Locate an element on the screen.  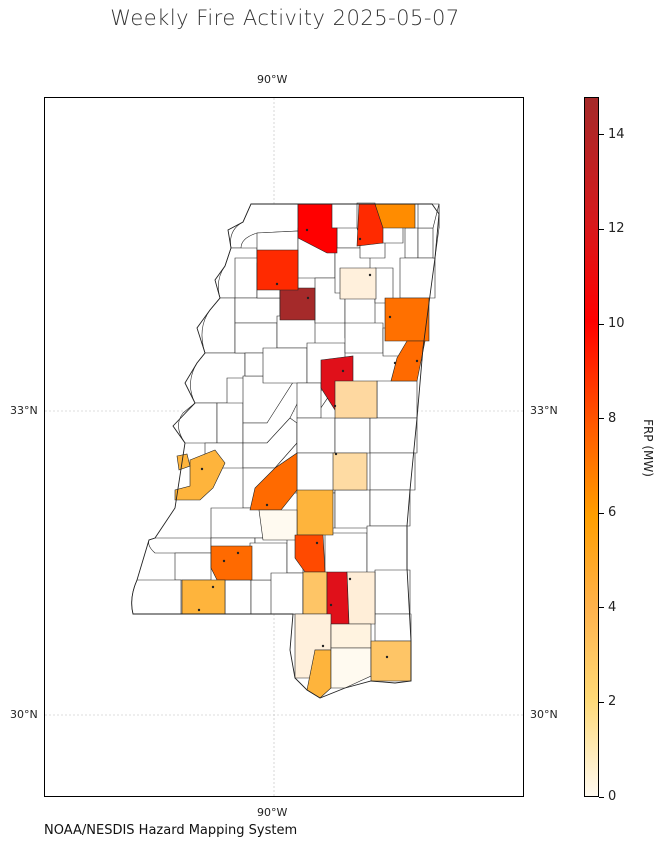
colorbar-tick-label: 0 is located at coordinates (612, 796).